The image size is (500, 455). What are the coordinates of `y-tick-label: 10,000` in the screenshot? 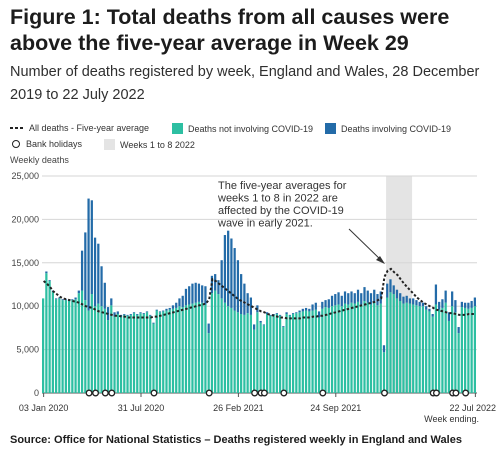 It's located at (25, 306).